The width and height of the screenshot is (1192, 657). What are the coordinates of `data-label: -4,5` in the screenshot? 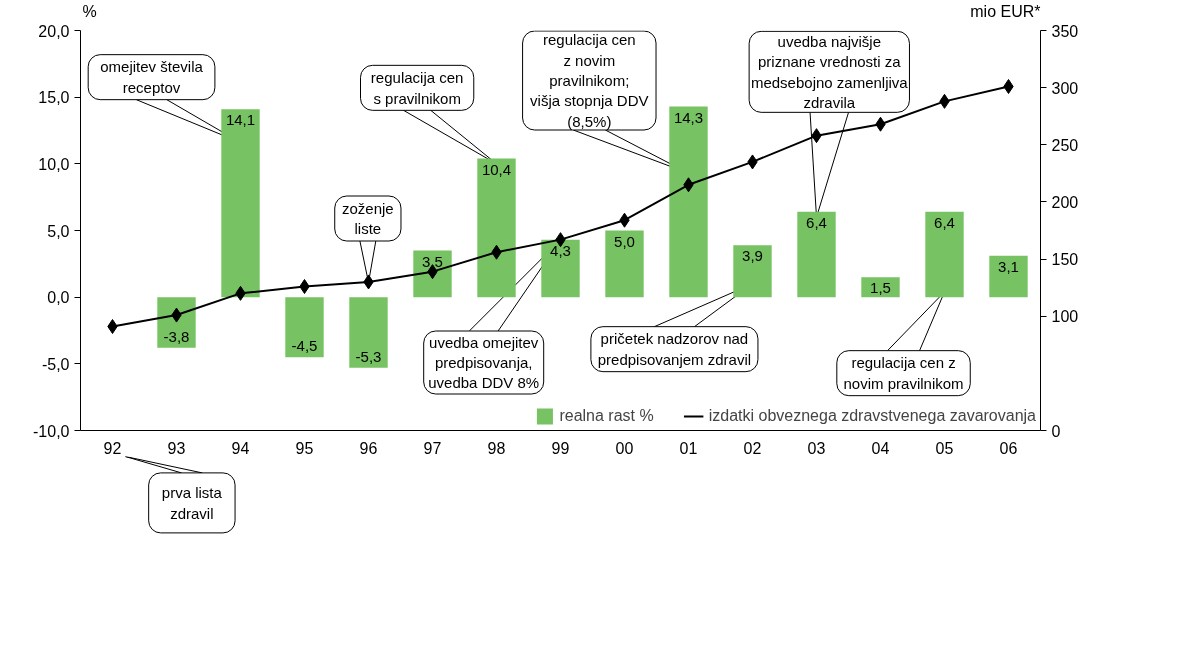 It's located at (304, 346).